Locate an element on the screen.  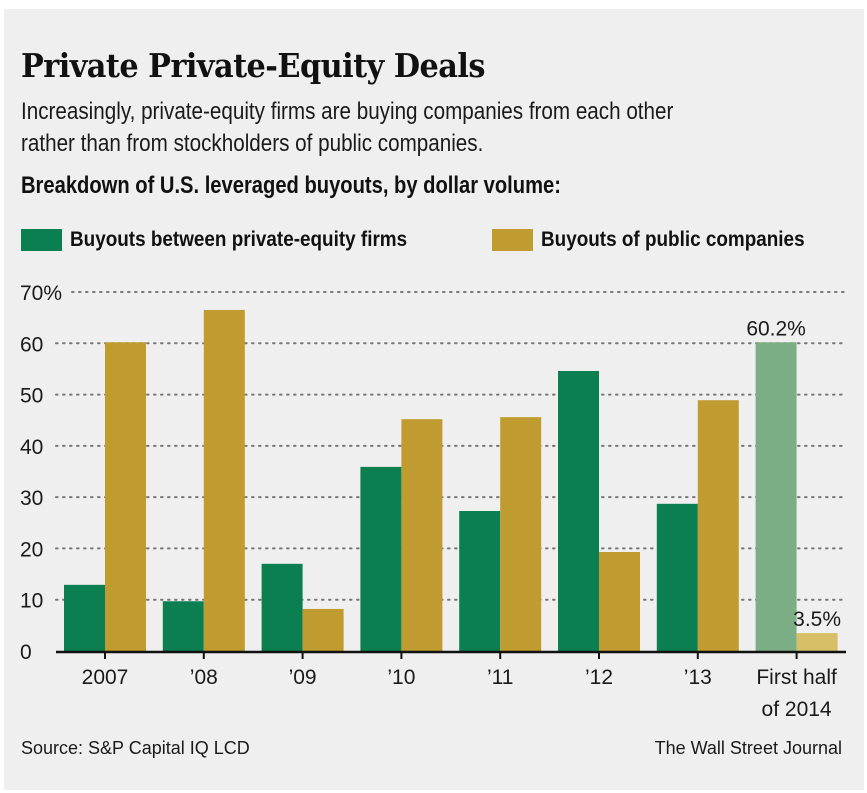
y-tick-label: 70% is located at coordinates (41, 293).